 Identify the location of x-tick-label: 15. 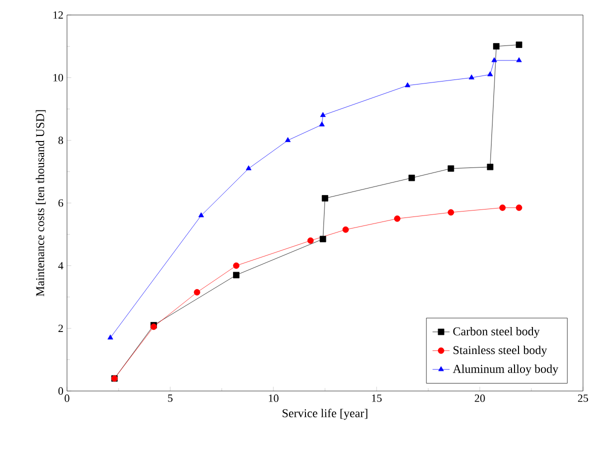
(377, 398).